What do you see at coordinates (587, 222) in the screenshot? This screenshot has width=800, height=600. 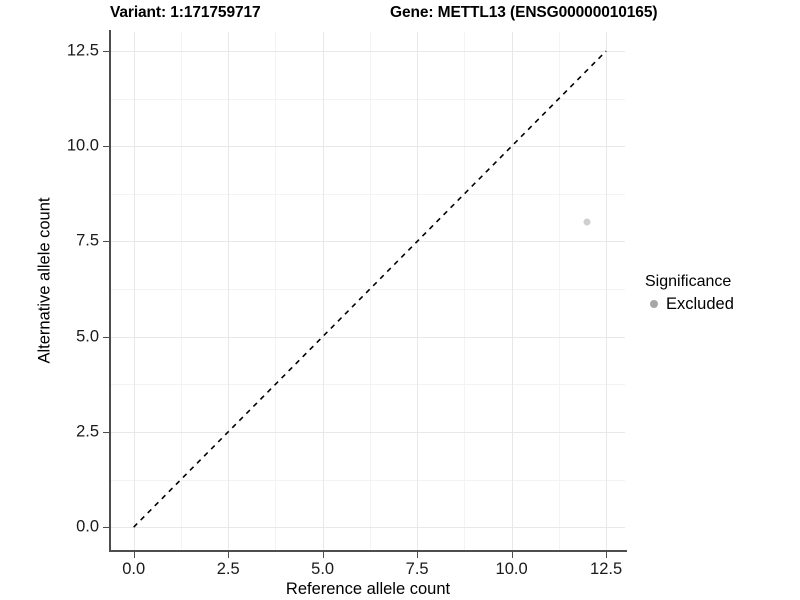 I see `data-point` at bounding box center [587, 222].